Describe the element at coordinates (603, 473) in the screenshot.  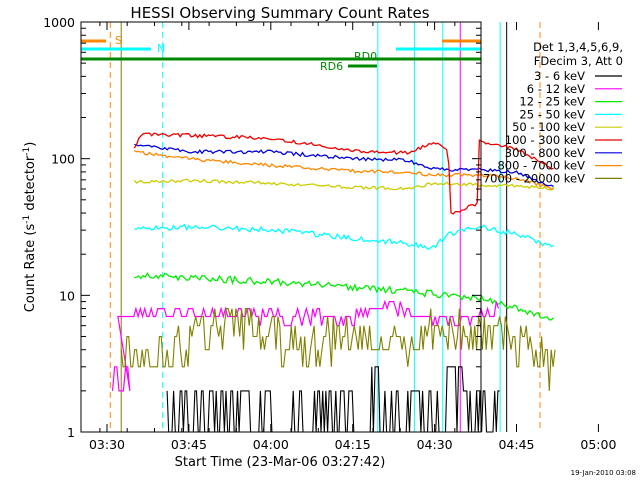
I see `footer-timestamp: 19-Jan-2010 03:08` at that location.